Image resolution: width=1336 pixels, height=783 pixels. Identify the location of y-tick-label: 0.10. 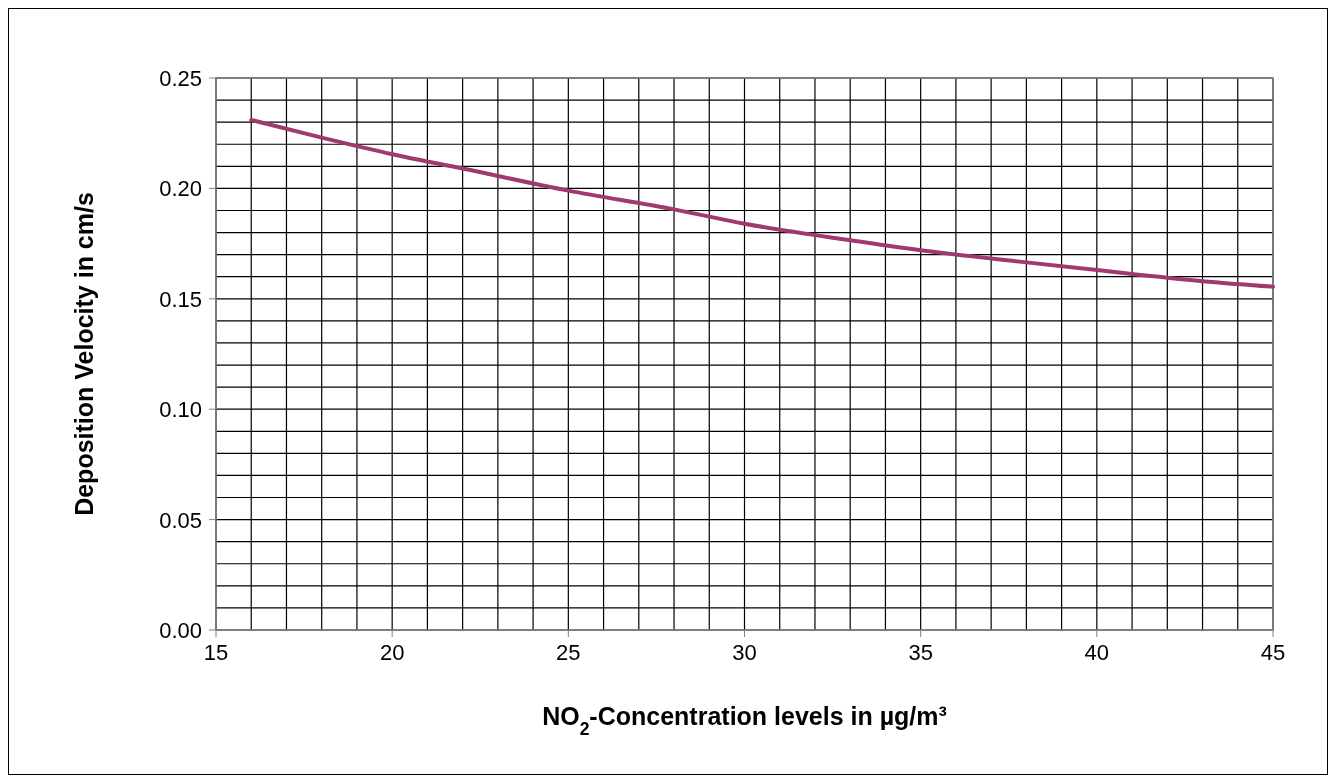
(180, 410).